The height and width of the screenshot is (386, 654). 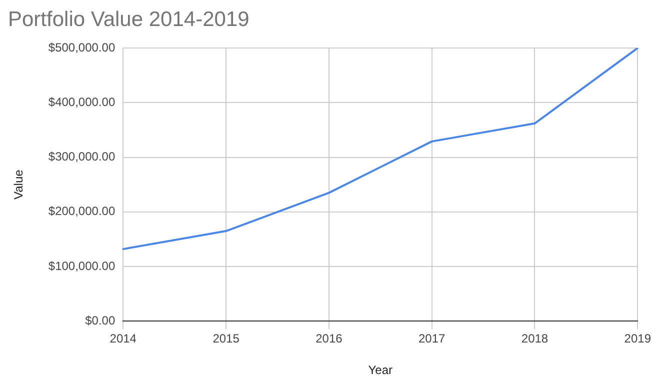 What do you see at coordinates (432, 339) in the screenshot?
I see `x-tick-label: 2017` at bounding box center [432, 339].